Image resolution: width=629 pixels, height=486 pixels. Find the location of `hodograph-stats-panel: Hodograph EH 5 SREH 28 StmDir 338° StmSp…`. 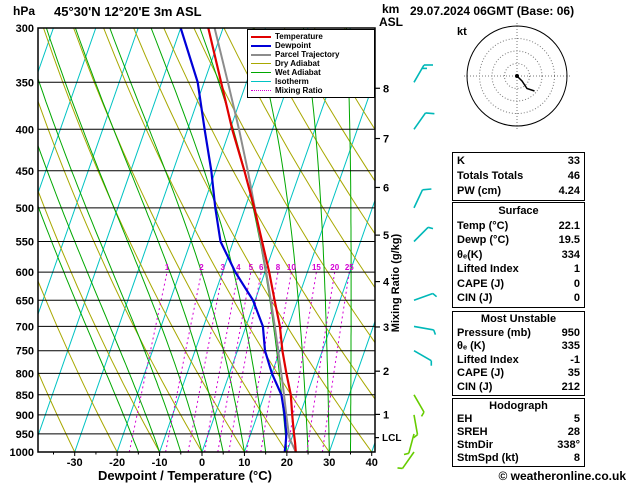

hodograph-stats-panel: Hodograph EH 5 SREH 28 StmDir 338° StmSp… is located at coordinates (518, 432).